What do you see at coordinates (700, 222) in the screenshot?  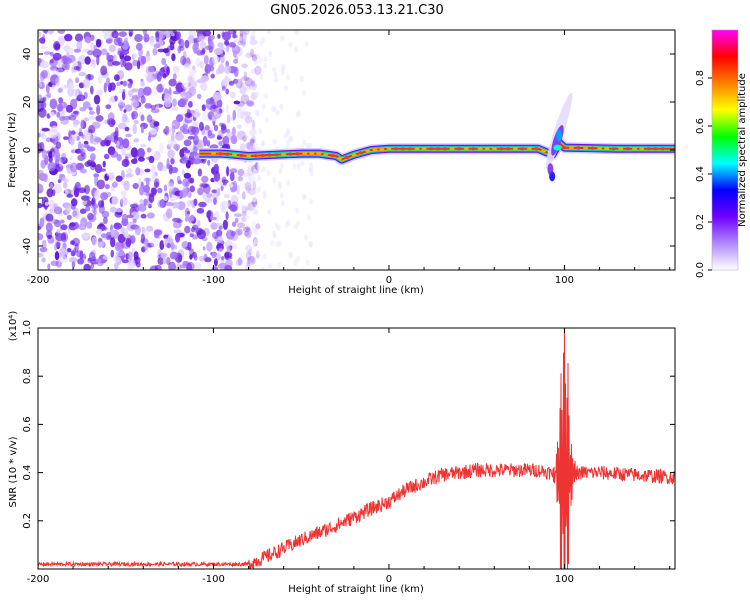 I see `colorbar-tick-label: 0.2` at bounding box center [700, 222].